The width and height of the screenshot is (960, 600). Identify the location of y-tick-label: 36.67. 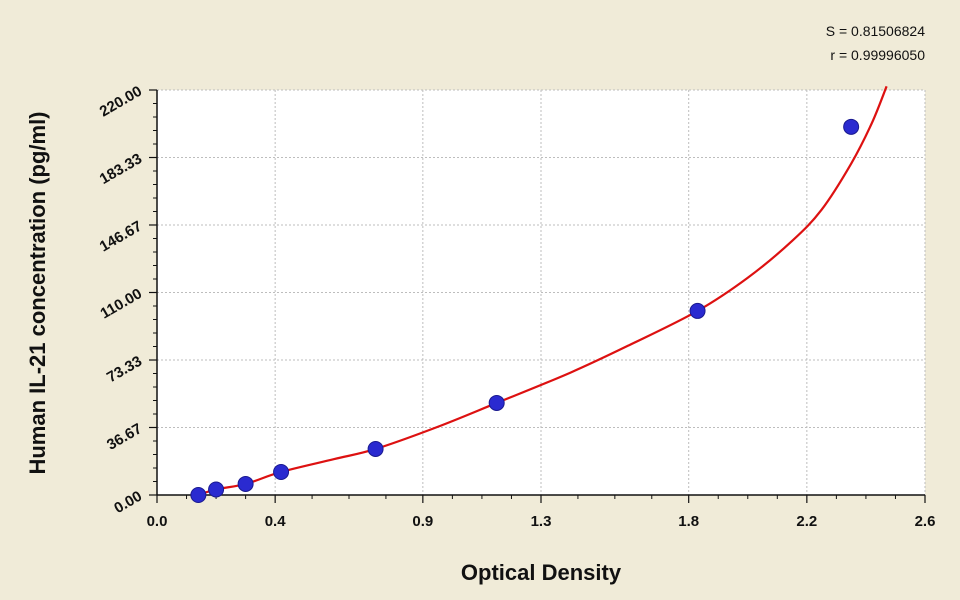
(124, 436).